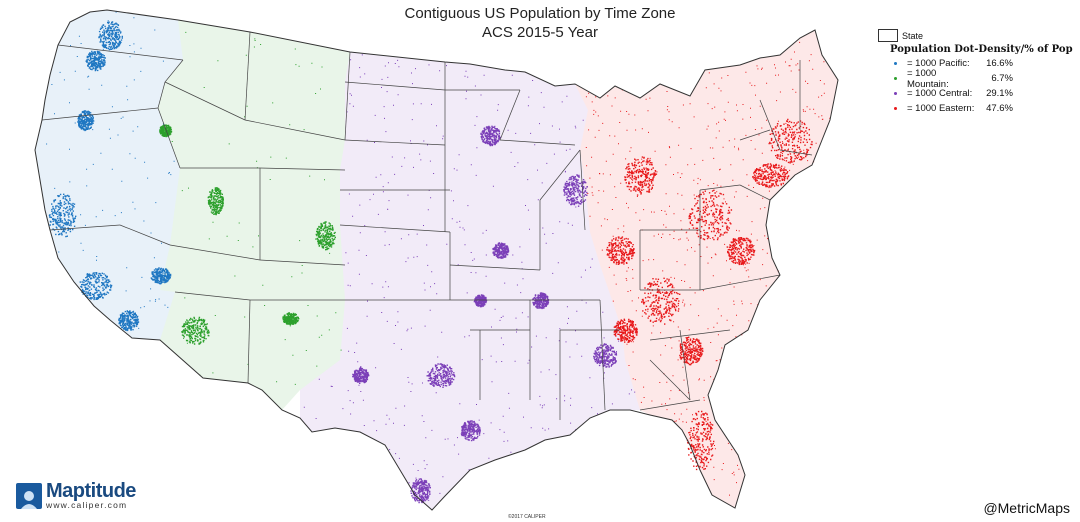 The width and height of the screenshot is (1080, 522). I want to click on maptitude-logo: Maptitude www.caliper.com, so click(76, 495).